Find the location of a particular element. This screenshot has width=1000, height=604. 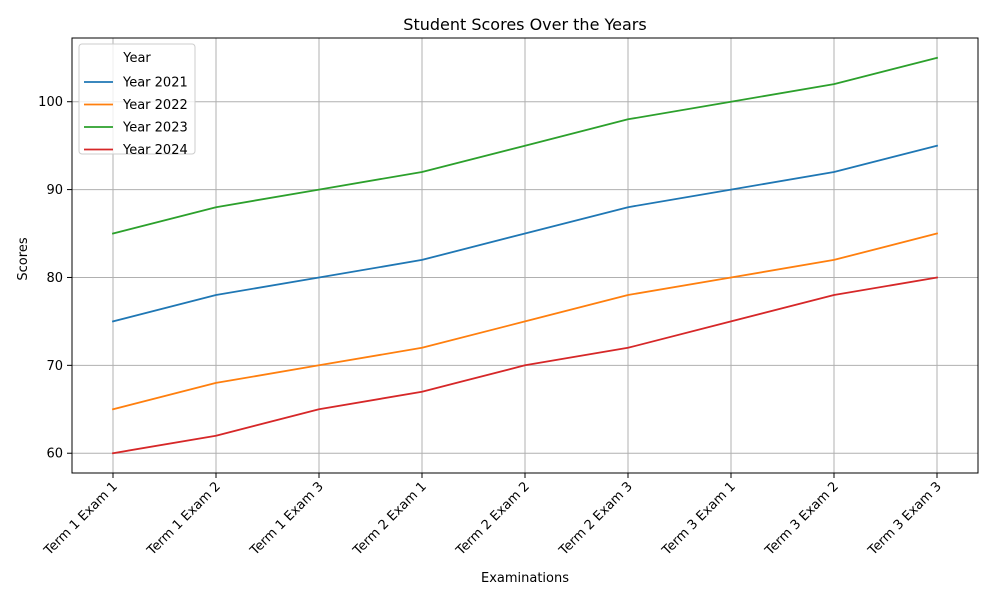

legend-entry-label: Year 2022 is located at coordinates (155, 105).